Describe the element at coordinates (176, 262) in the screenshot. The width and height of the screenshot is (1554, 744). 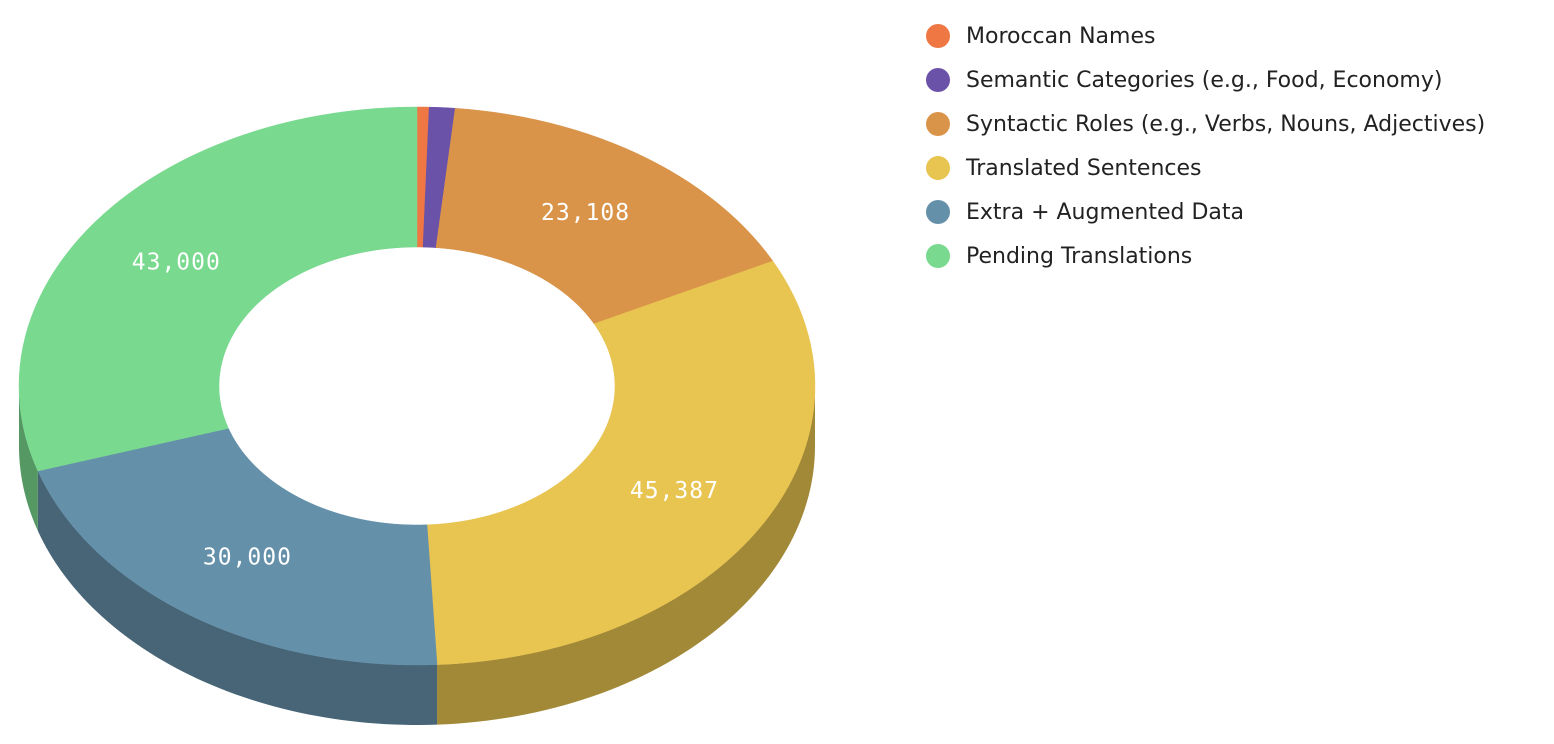
I see `data-label-pending-translations: 43,000` at that location.